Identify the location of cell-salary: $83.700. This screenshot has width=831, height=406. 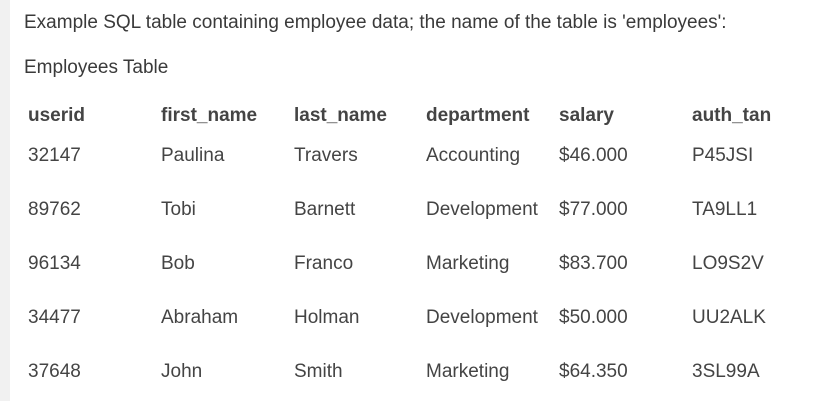
(593, 263).